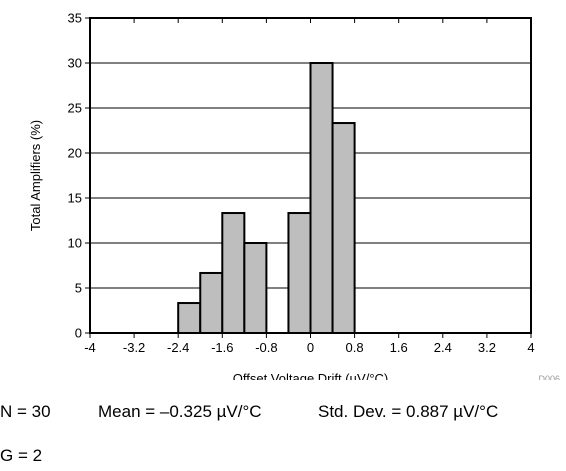  I want to click on gain-value: G = 2, so click(21, 455).